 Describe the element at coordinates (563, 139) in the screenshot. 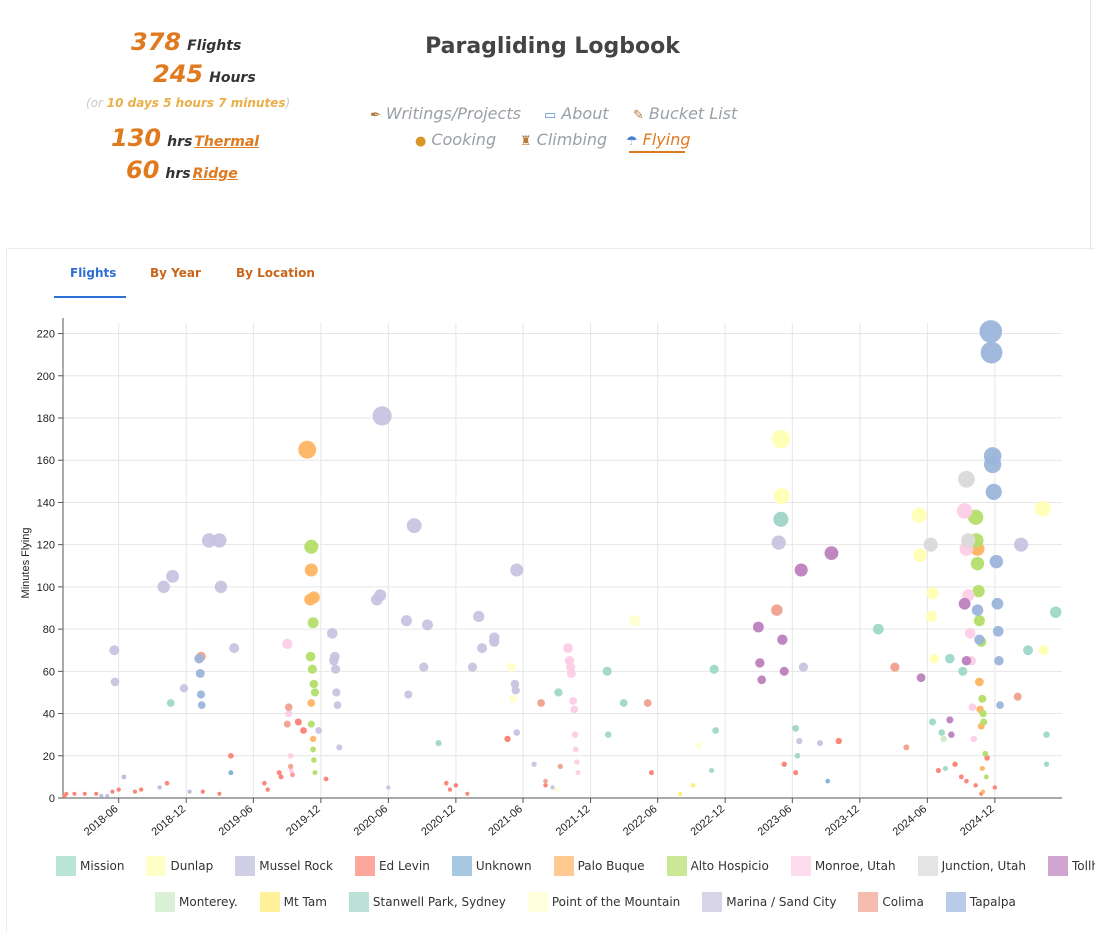

I see `nav-climbing: ♜ Climbing` at that location.